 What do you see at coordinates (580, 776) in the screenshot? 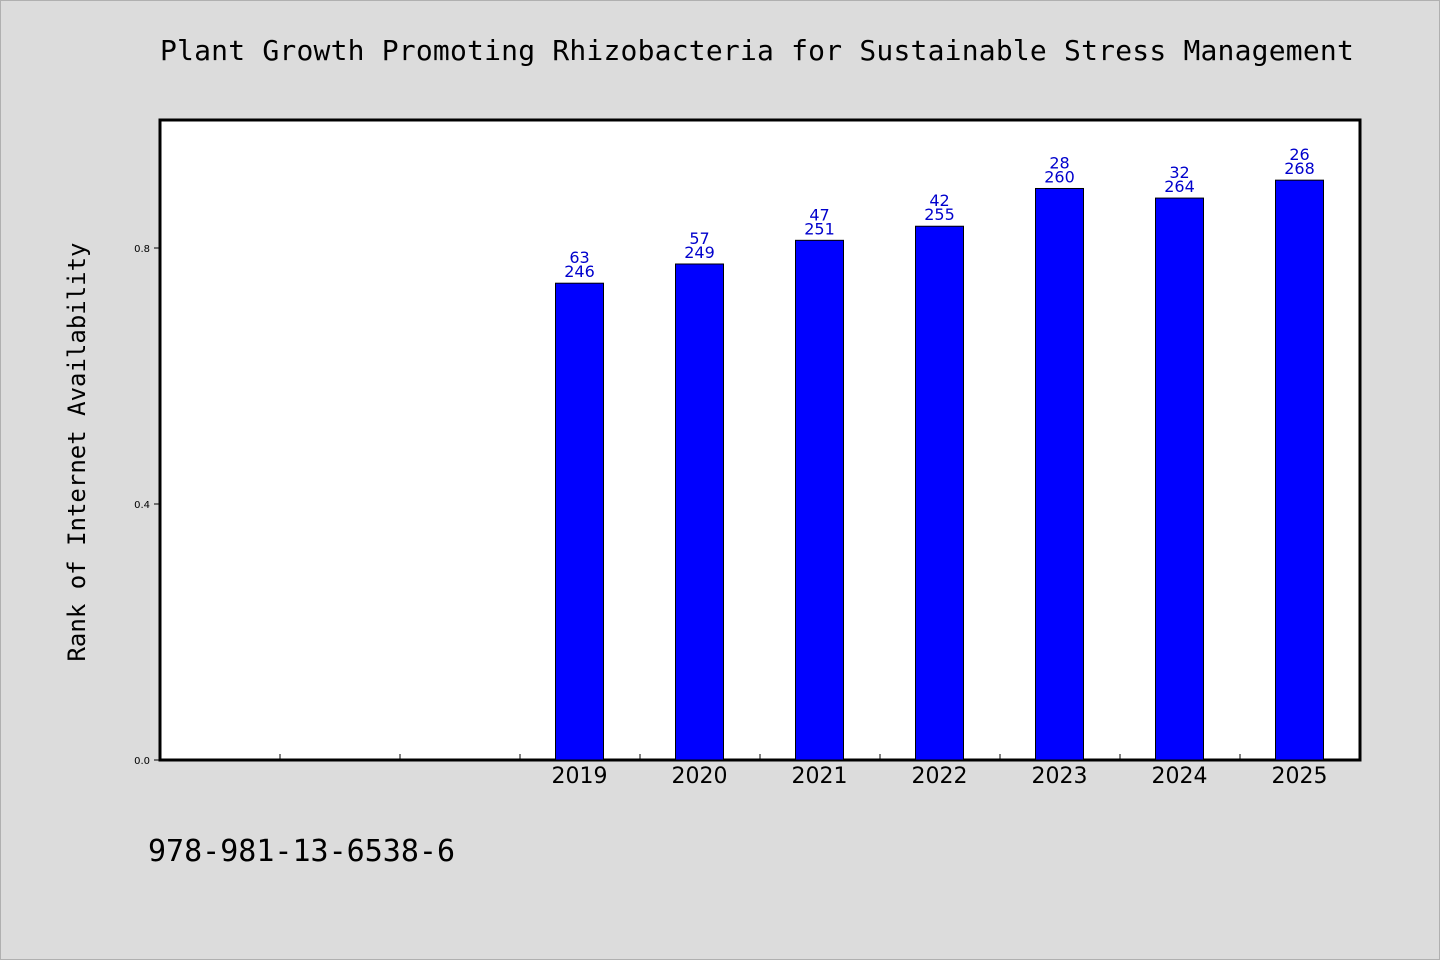
I see `x-tick-label: 2019` at bounding box center [580, 776].